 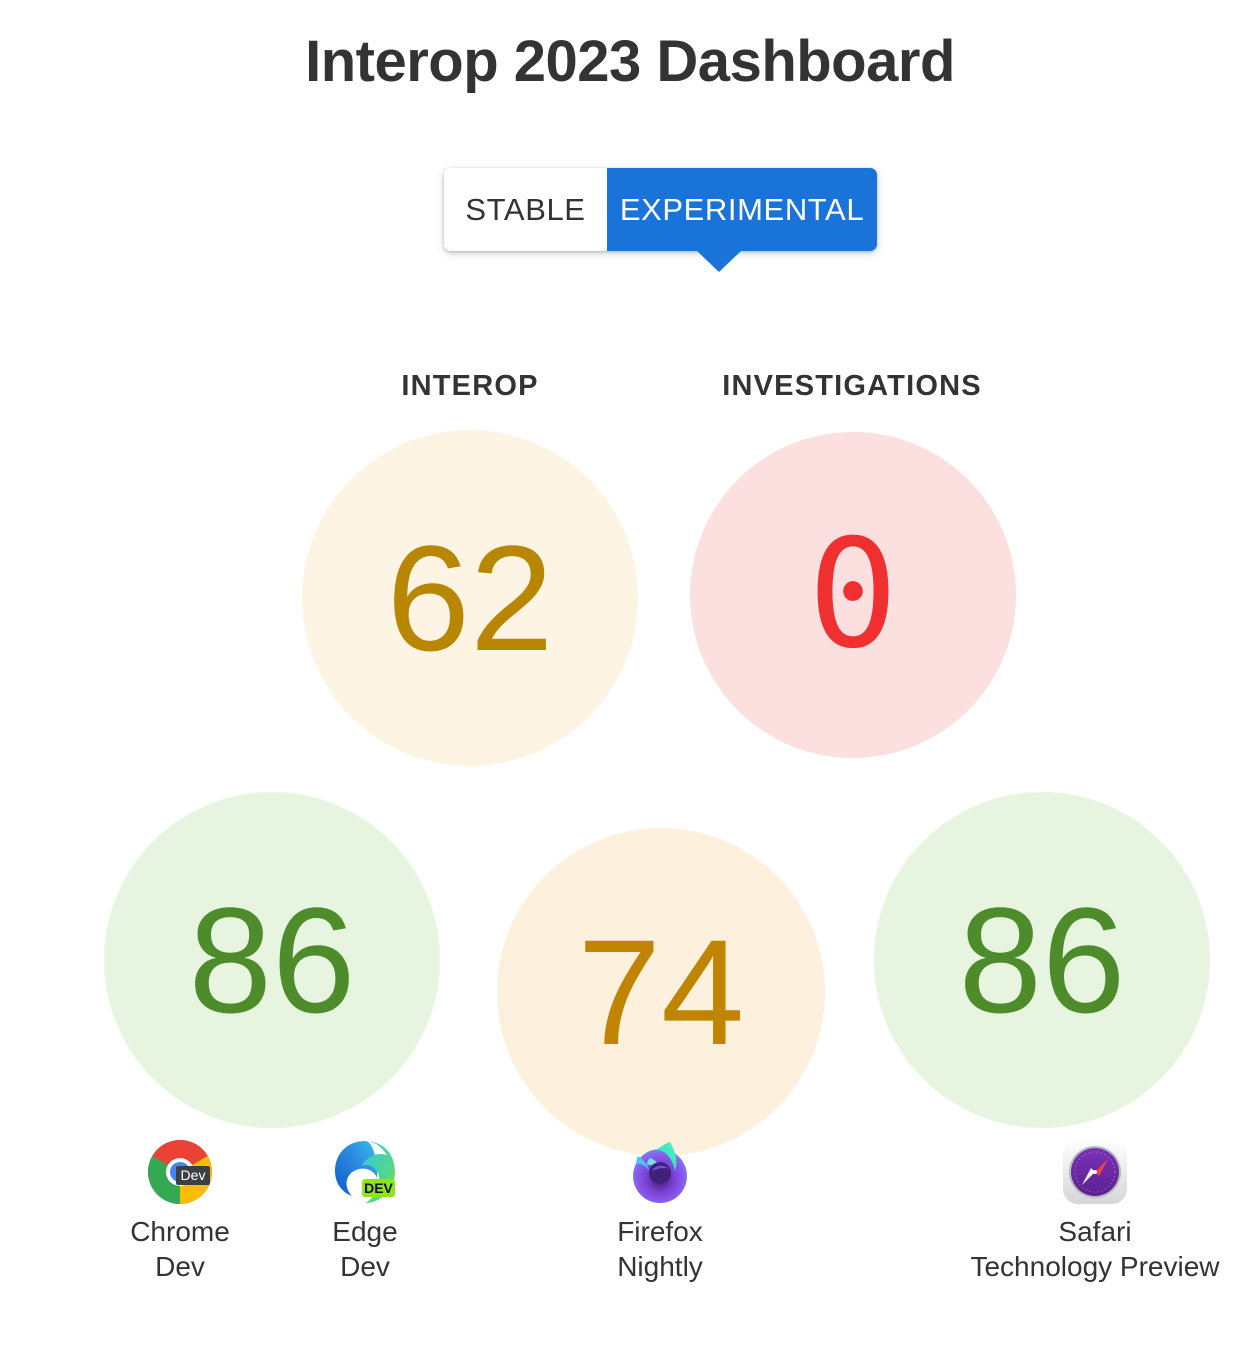 I want to click on browser-label-chrome-dev: Chrome Dev, so click(x=180, y=1249).